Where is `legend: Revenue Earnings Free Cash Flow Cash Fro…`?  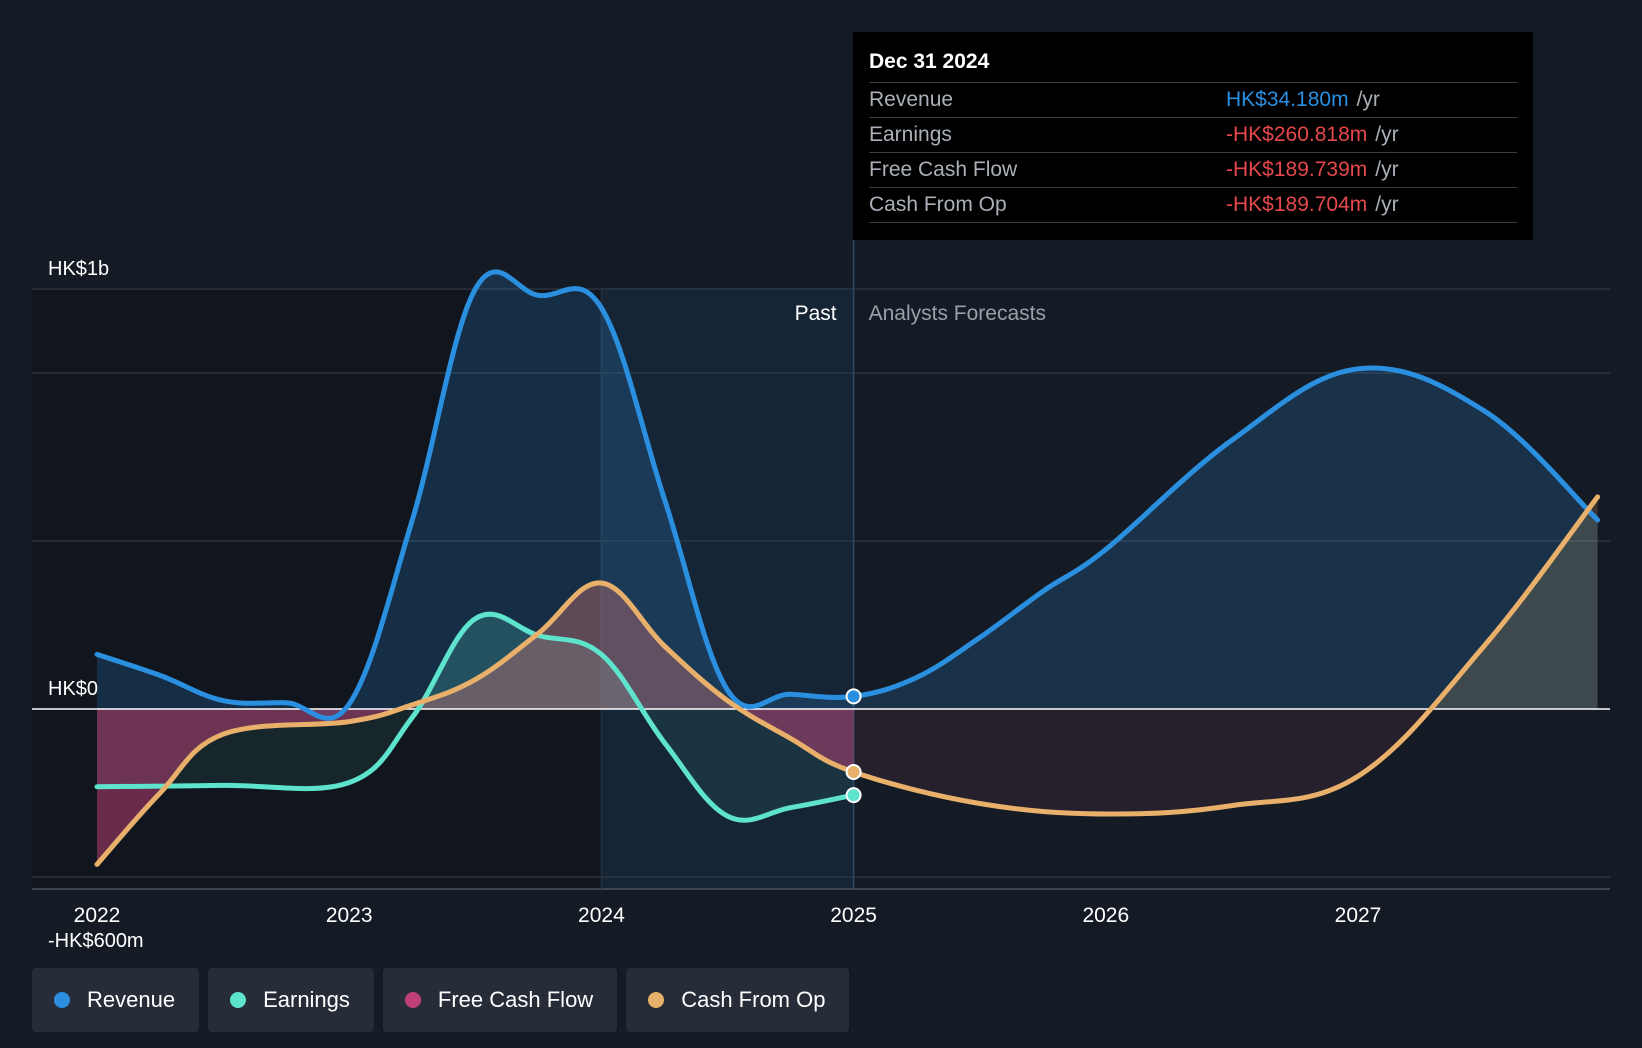 legend: Revenue Earnings Free Cash Flow Cash Fro… is located at coordinates (441, 1000).